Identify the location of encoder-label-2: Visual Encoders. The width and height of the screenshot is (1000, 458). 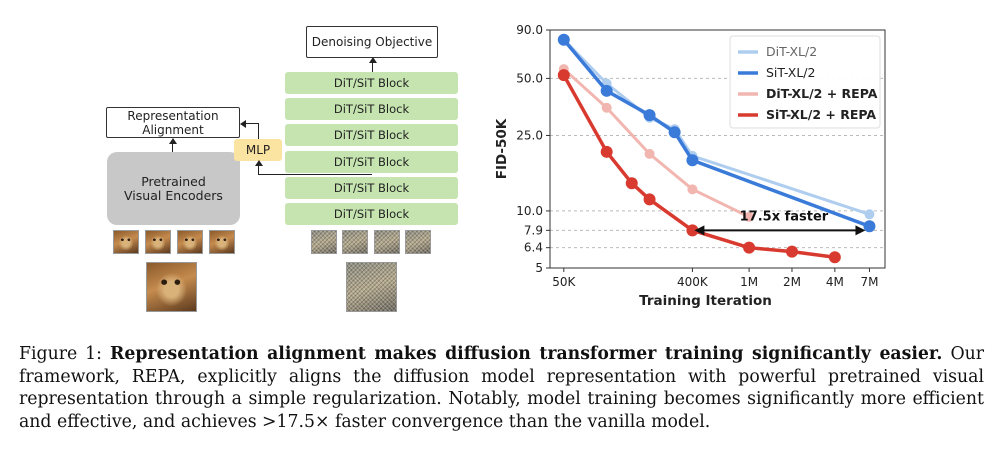
(173, 195).